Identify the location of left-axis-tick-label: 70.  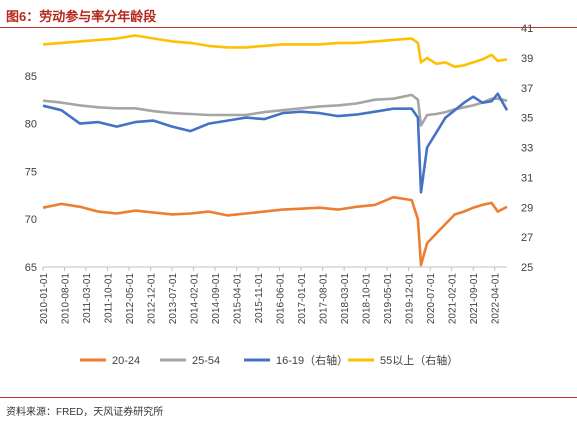
(31, 220).